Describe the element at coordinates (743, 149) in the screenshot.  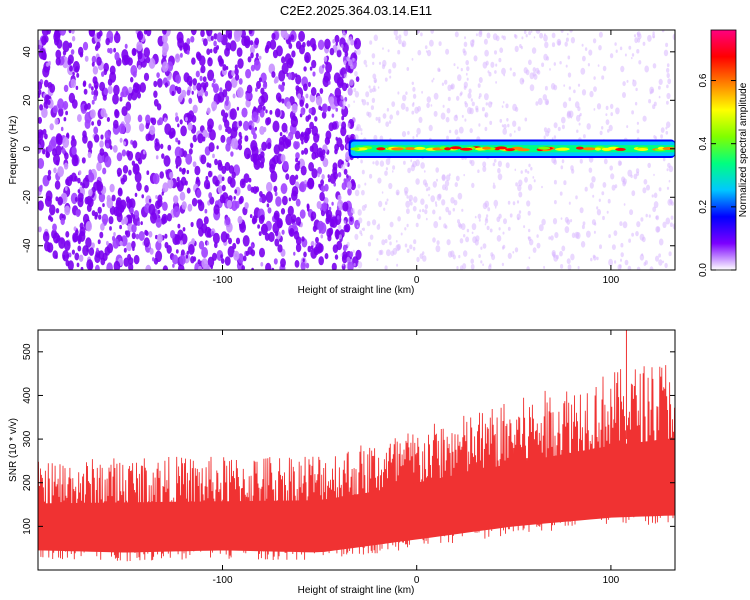
I see `colorbar-label: Normalized spectral amplitude` at that location.